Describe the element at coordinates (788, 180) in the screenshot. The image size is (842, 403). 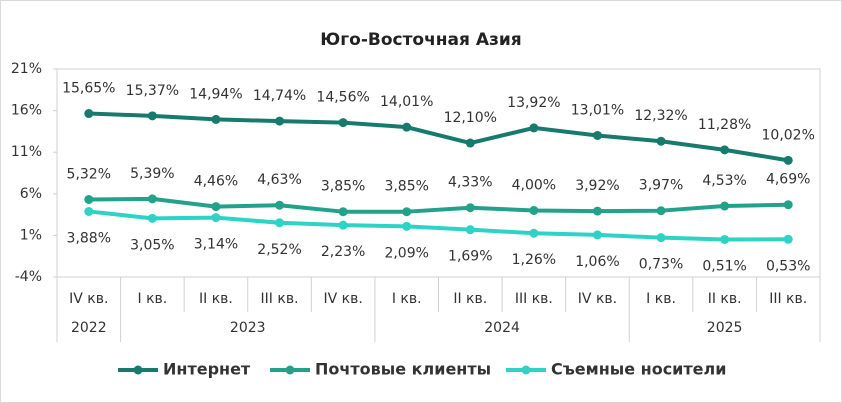
I see `data-label: 4,69%` at that location.